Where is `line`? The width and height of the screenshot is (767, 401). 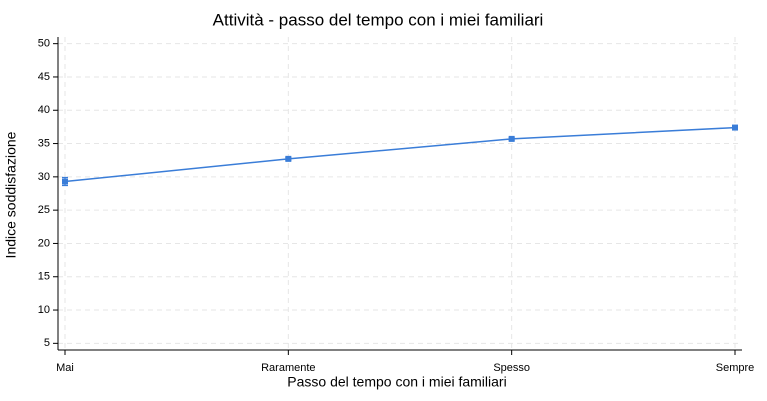 line is located at coordinates (400, 154).